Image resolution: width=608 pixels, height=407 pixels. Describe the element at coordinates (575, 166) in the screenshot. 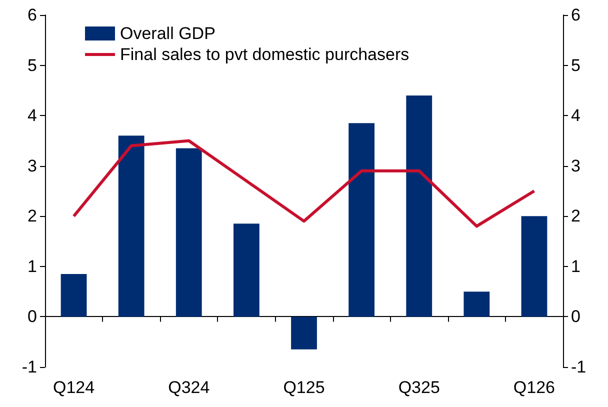

I see `y2-tick-label: 3` at that location.